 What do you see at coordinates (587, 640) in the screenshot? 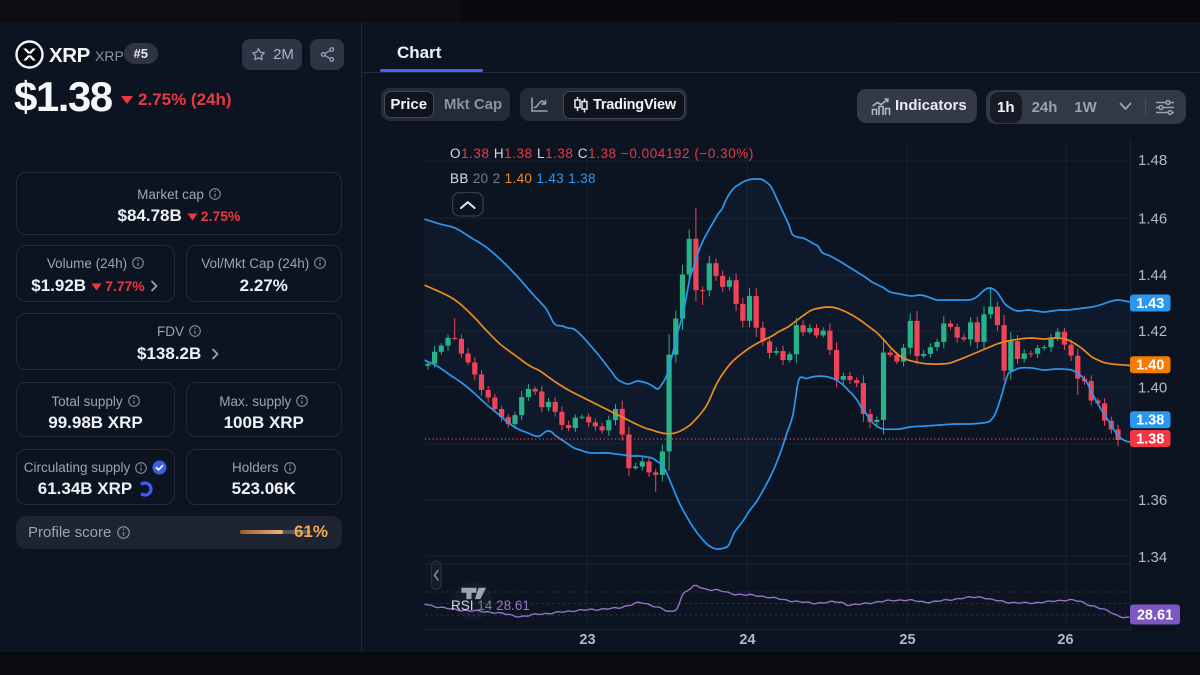
I see `svg-text: 23` at bounding box center [587, 640].